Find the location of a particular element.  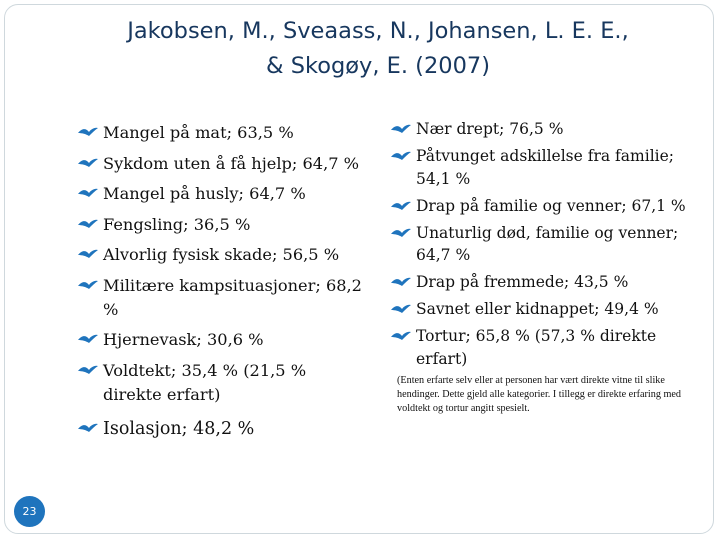

list-item-text: Unaturlig død, familie og venner; 64,7 % is located at coordinates (547, 244).